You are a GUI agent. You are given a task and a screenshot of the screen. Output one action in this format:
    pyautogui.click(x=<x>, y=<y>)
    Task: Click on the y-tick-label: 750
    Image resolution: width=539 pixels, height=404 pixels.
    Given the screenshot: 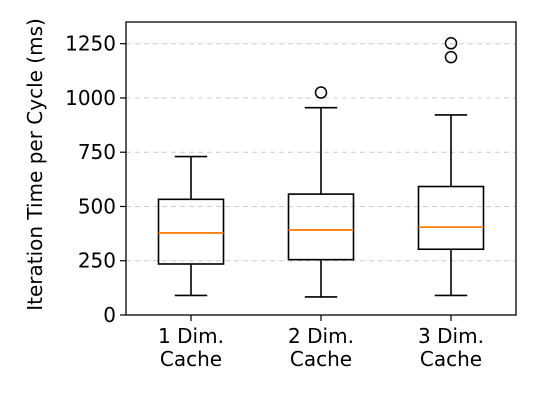 What is the action you would take?
    pyautogui.click(x=97, y=152)
    